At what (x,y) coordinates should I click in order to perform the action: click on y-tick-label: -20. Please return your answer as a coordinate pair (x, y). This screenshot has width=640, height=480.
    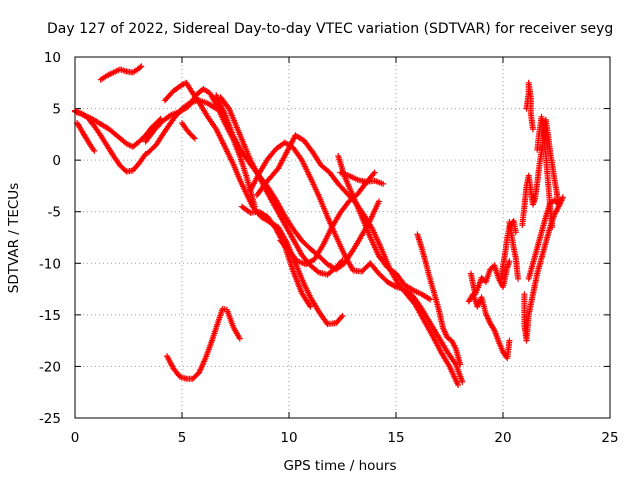
    Looking at the image, I should click on (50, 367).